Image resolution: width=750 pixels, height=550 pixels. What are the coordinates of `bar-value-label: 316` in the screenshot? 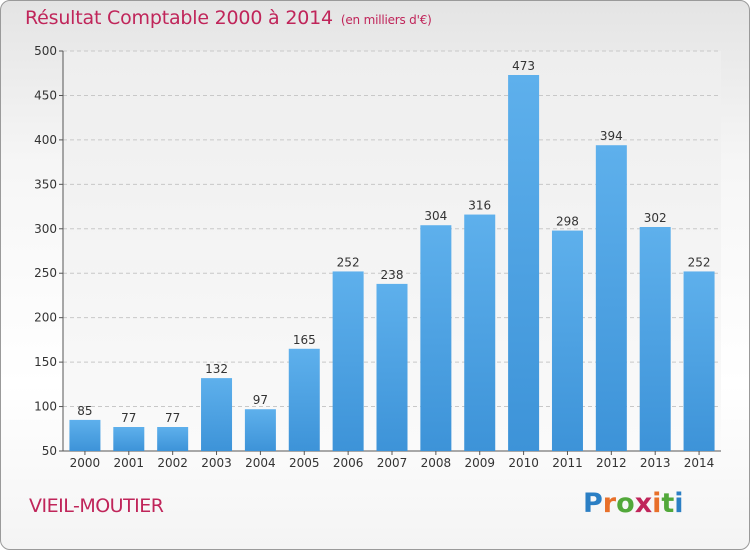 It's located at (479, 206).